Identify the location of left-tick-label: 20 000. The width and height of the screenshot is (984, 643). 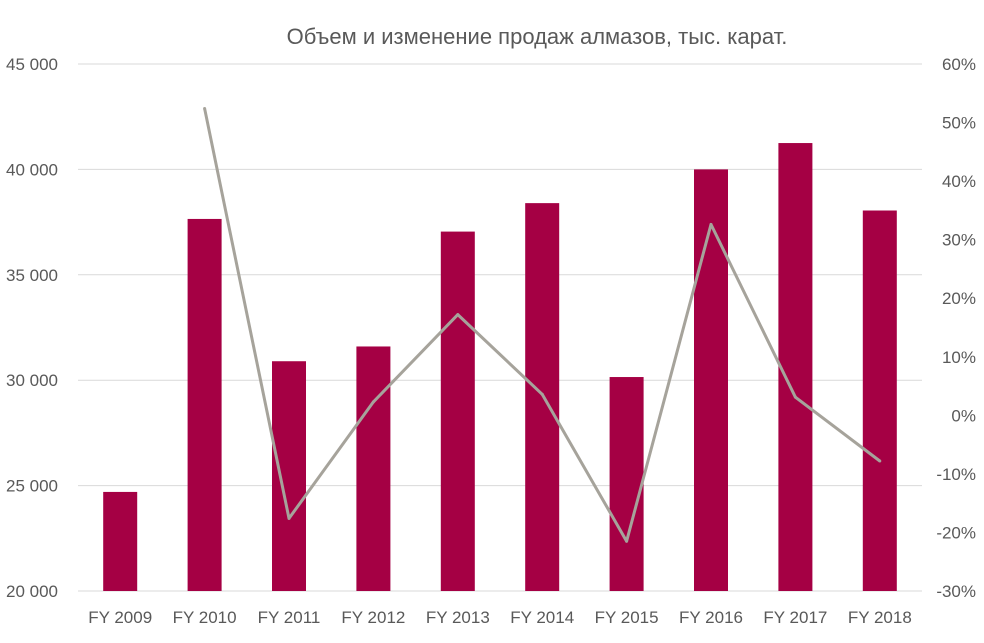
(32, 591).